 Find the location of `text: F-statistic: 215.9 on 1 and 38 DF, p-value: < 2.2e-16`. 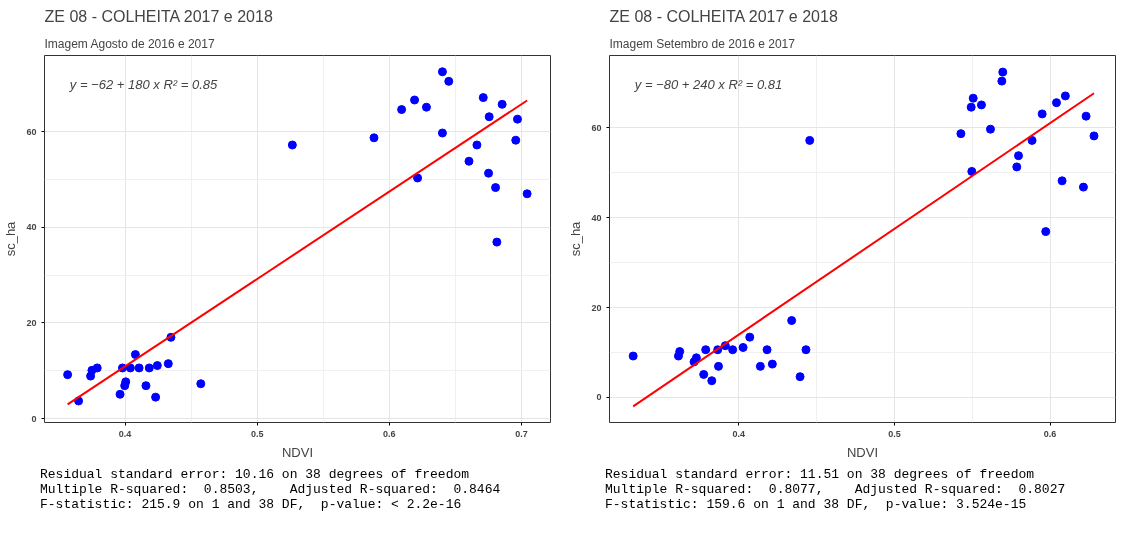

text: F-statistic: 215.9 on 1 and 38 DF, p-value: < 2.2e-16 is located at coordinates (251, 504).